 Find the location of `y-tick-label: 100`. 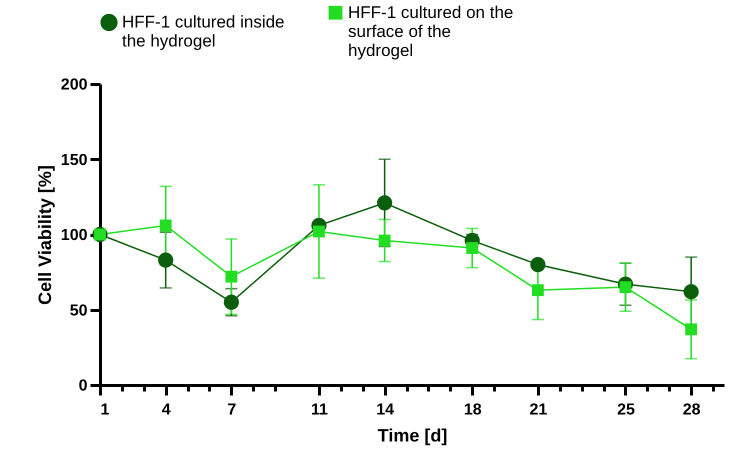

y-tick-label: 100 is located at coordinates (74, 235).